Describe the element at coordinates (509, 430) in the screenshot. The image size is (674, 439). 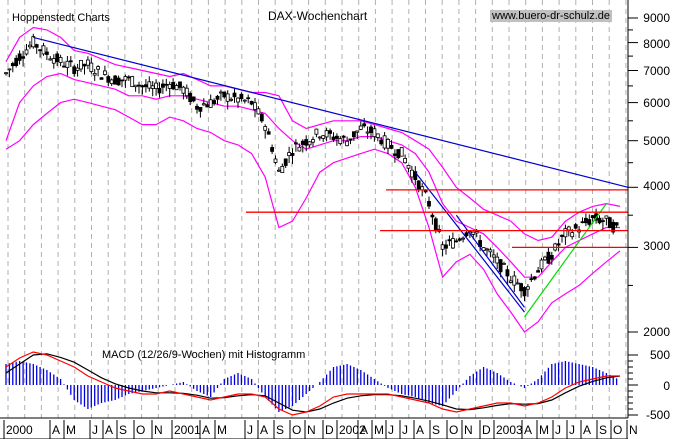
I see `x-axis-label: 2003` at that location.